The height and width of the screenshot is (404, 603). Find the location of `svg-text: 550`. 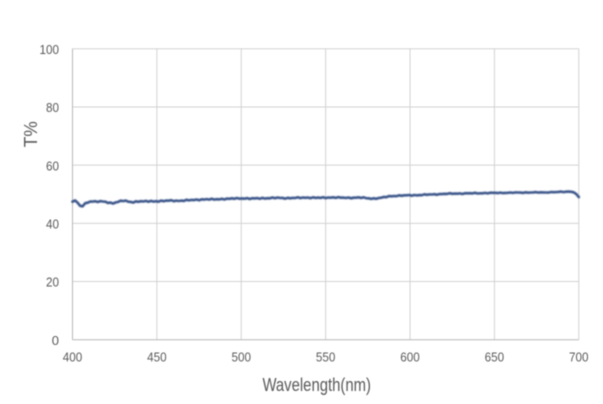

svg-text: 550 is located at coordinates (326, 357).